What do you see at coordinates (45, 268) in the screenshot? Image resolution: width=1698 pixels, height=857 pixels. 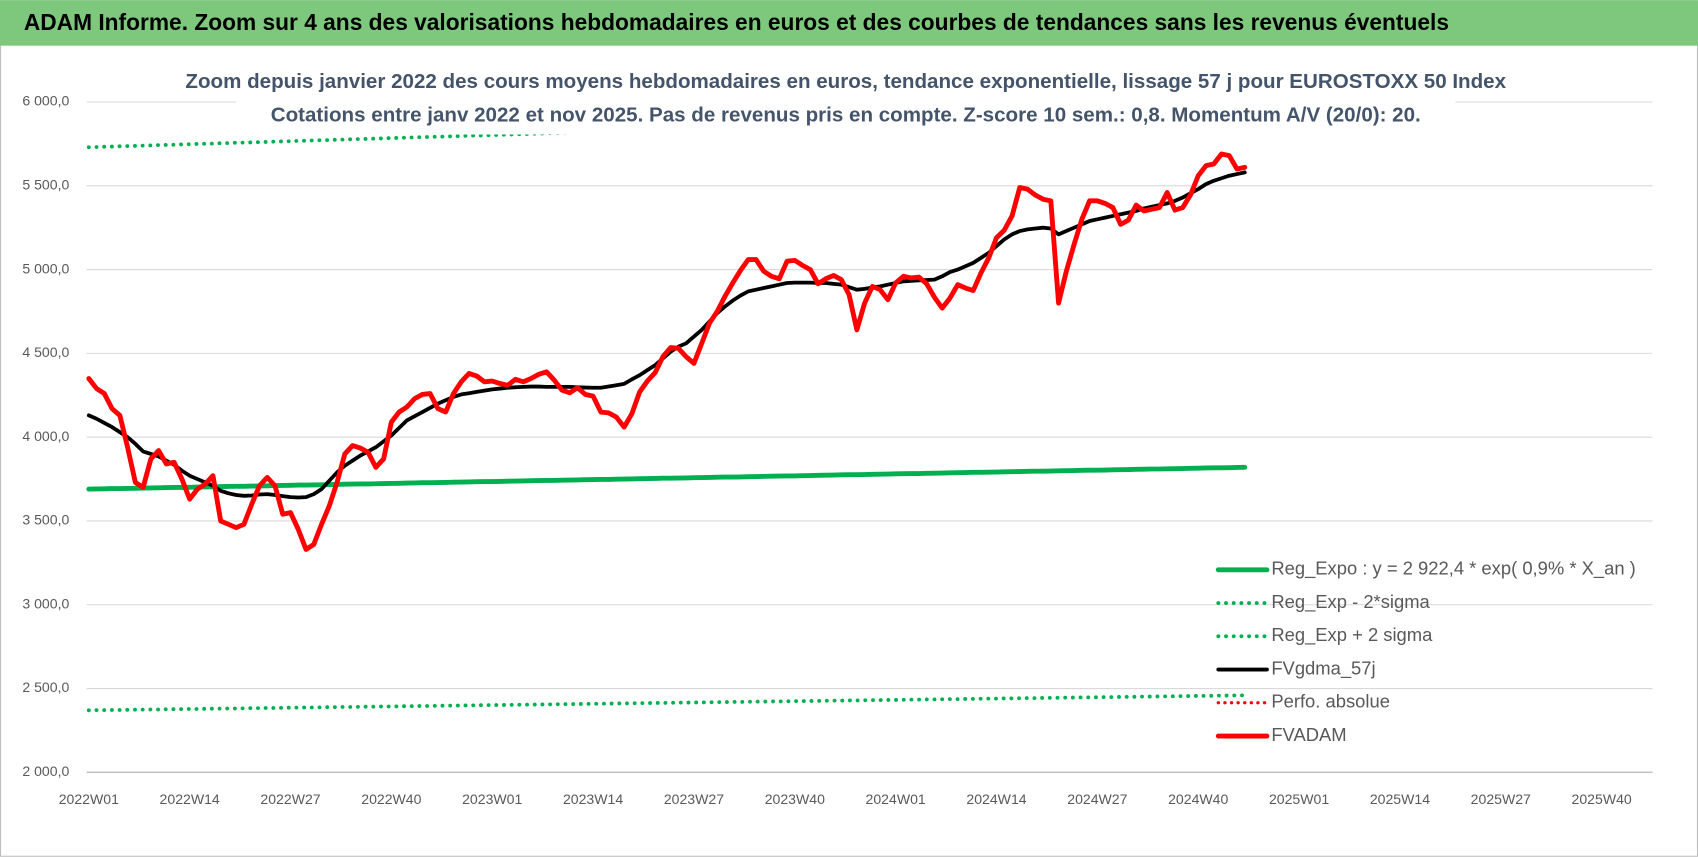 I see `y-tick-label: 5 000,0` at bounding box center [45, 268].